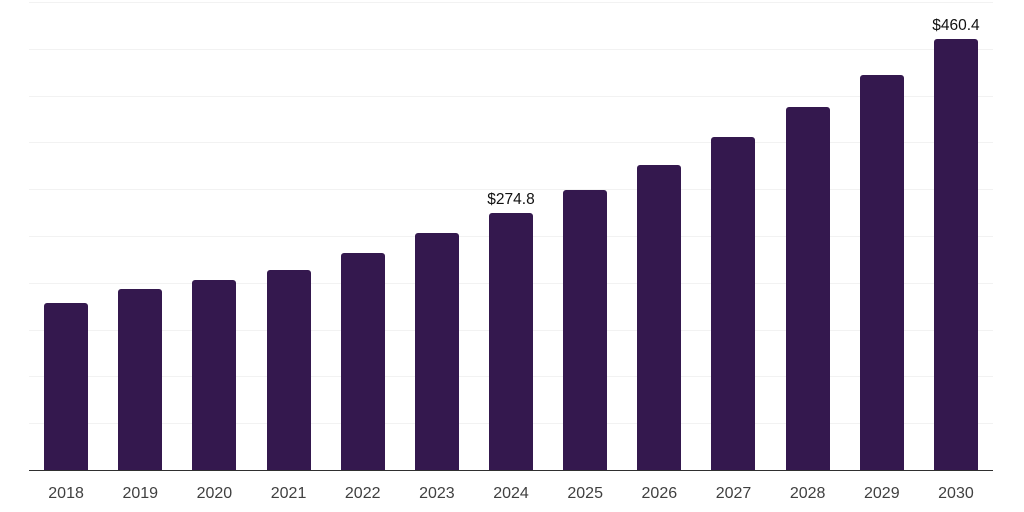 The image size is (1024, 512). Describe the element at coordinates (511, 199) in the screenshot. I see `value-label-2024: $274.8` at that location.